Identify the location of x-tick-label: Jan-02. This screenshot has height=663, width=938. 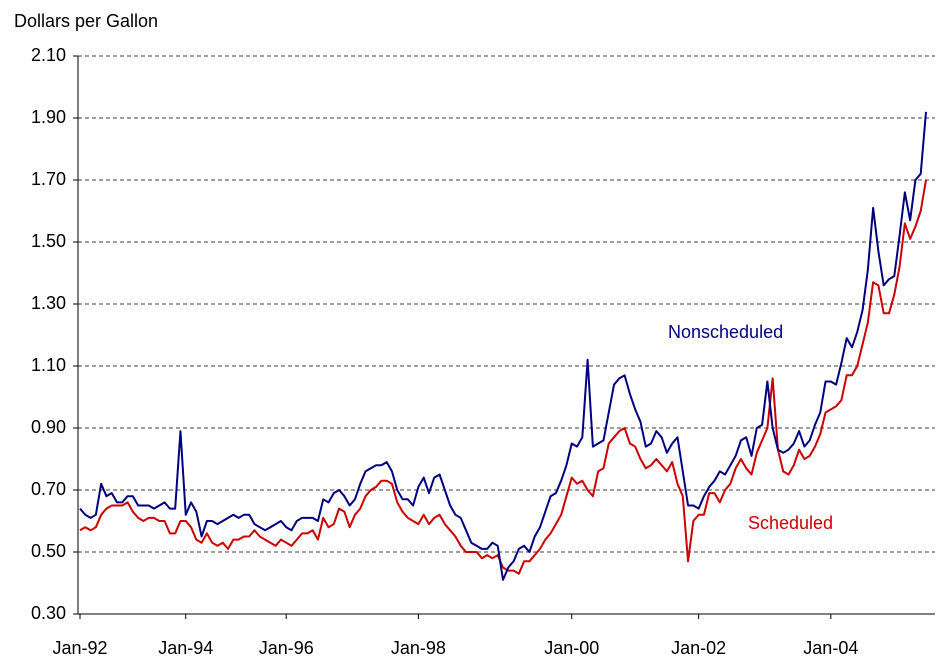
(698, 648).